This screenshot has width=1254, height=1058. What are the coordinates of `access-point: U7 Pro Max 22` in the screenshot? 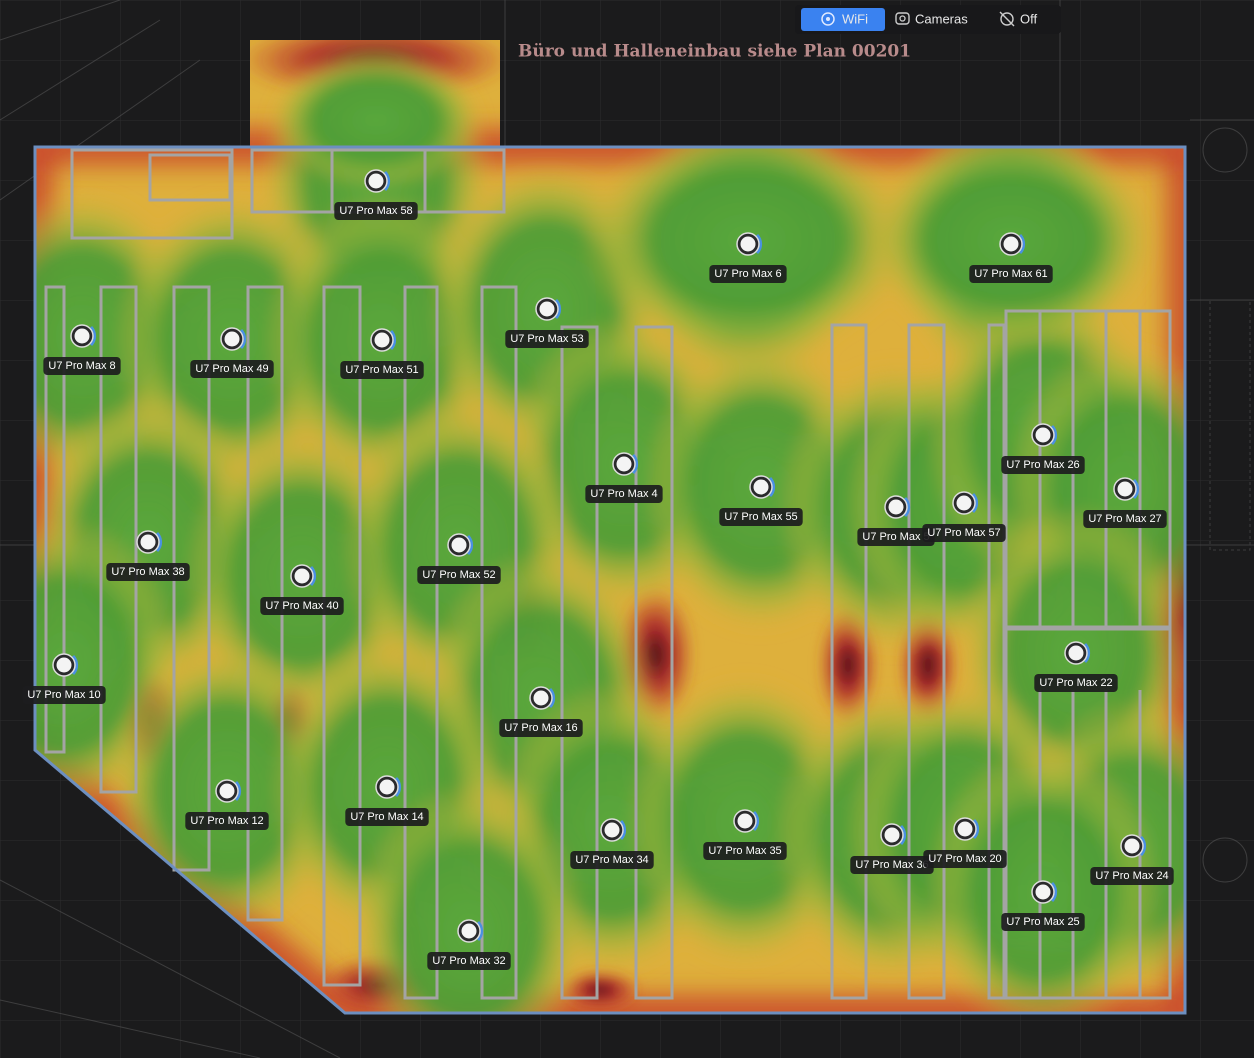 It's located at (1076, 666).